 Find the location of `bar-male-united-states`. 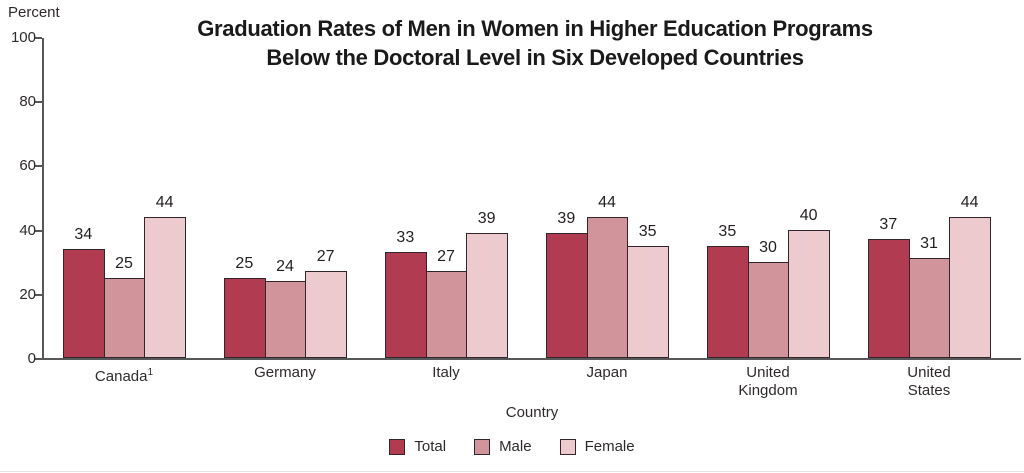

bar-male-united-states is located at coordinates (929, 308).